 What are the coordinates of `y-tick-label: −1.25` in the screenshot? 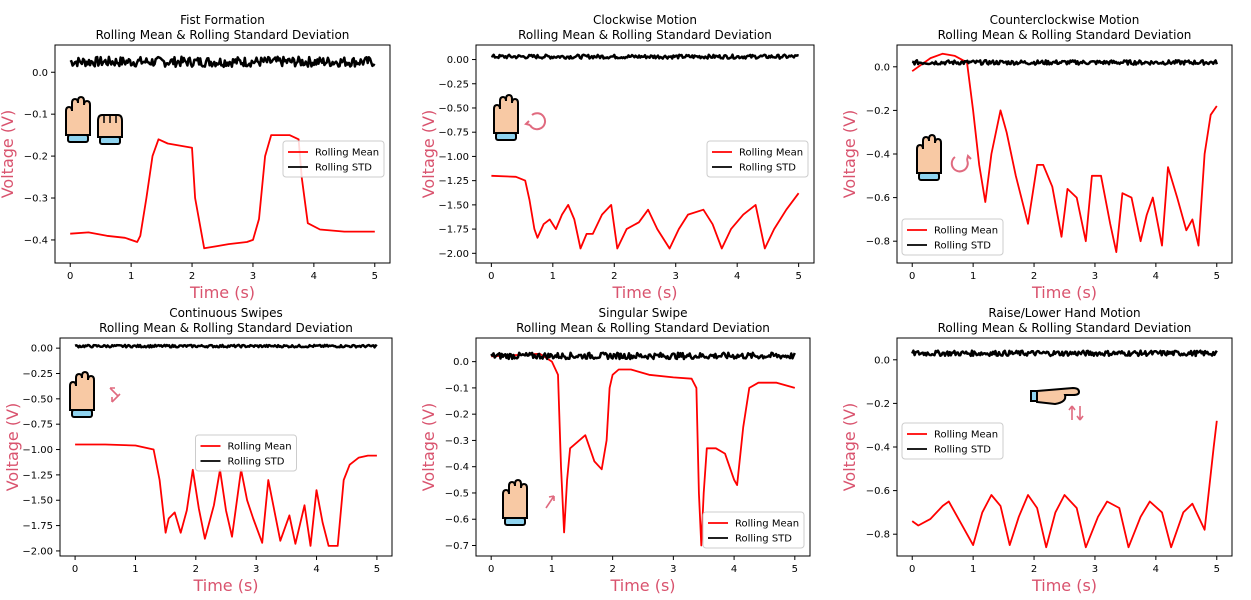 It's located at (37, 475).